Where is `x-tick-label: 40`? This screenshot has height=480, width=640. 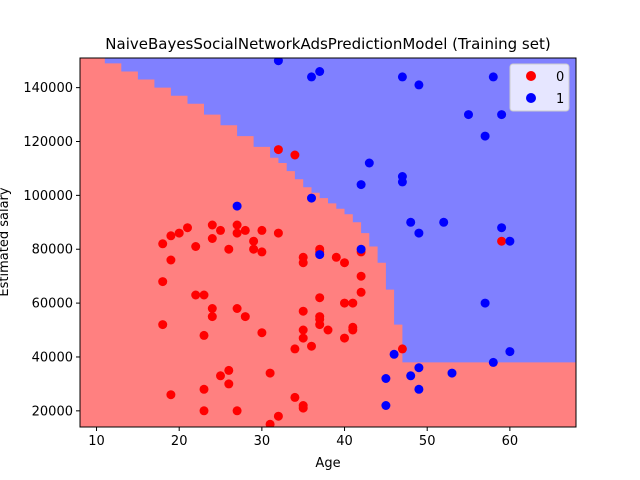
x-tick-label: 40 is located at coordinates (344, 441).